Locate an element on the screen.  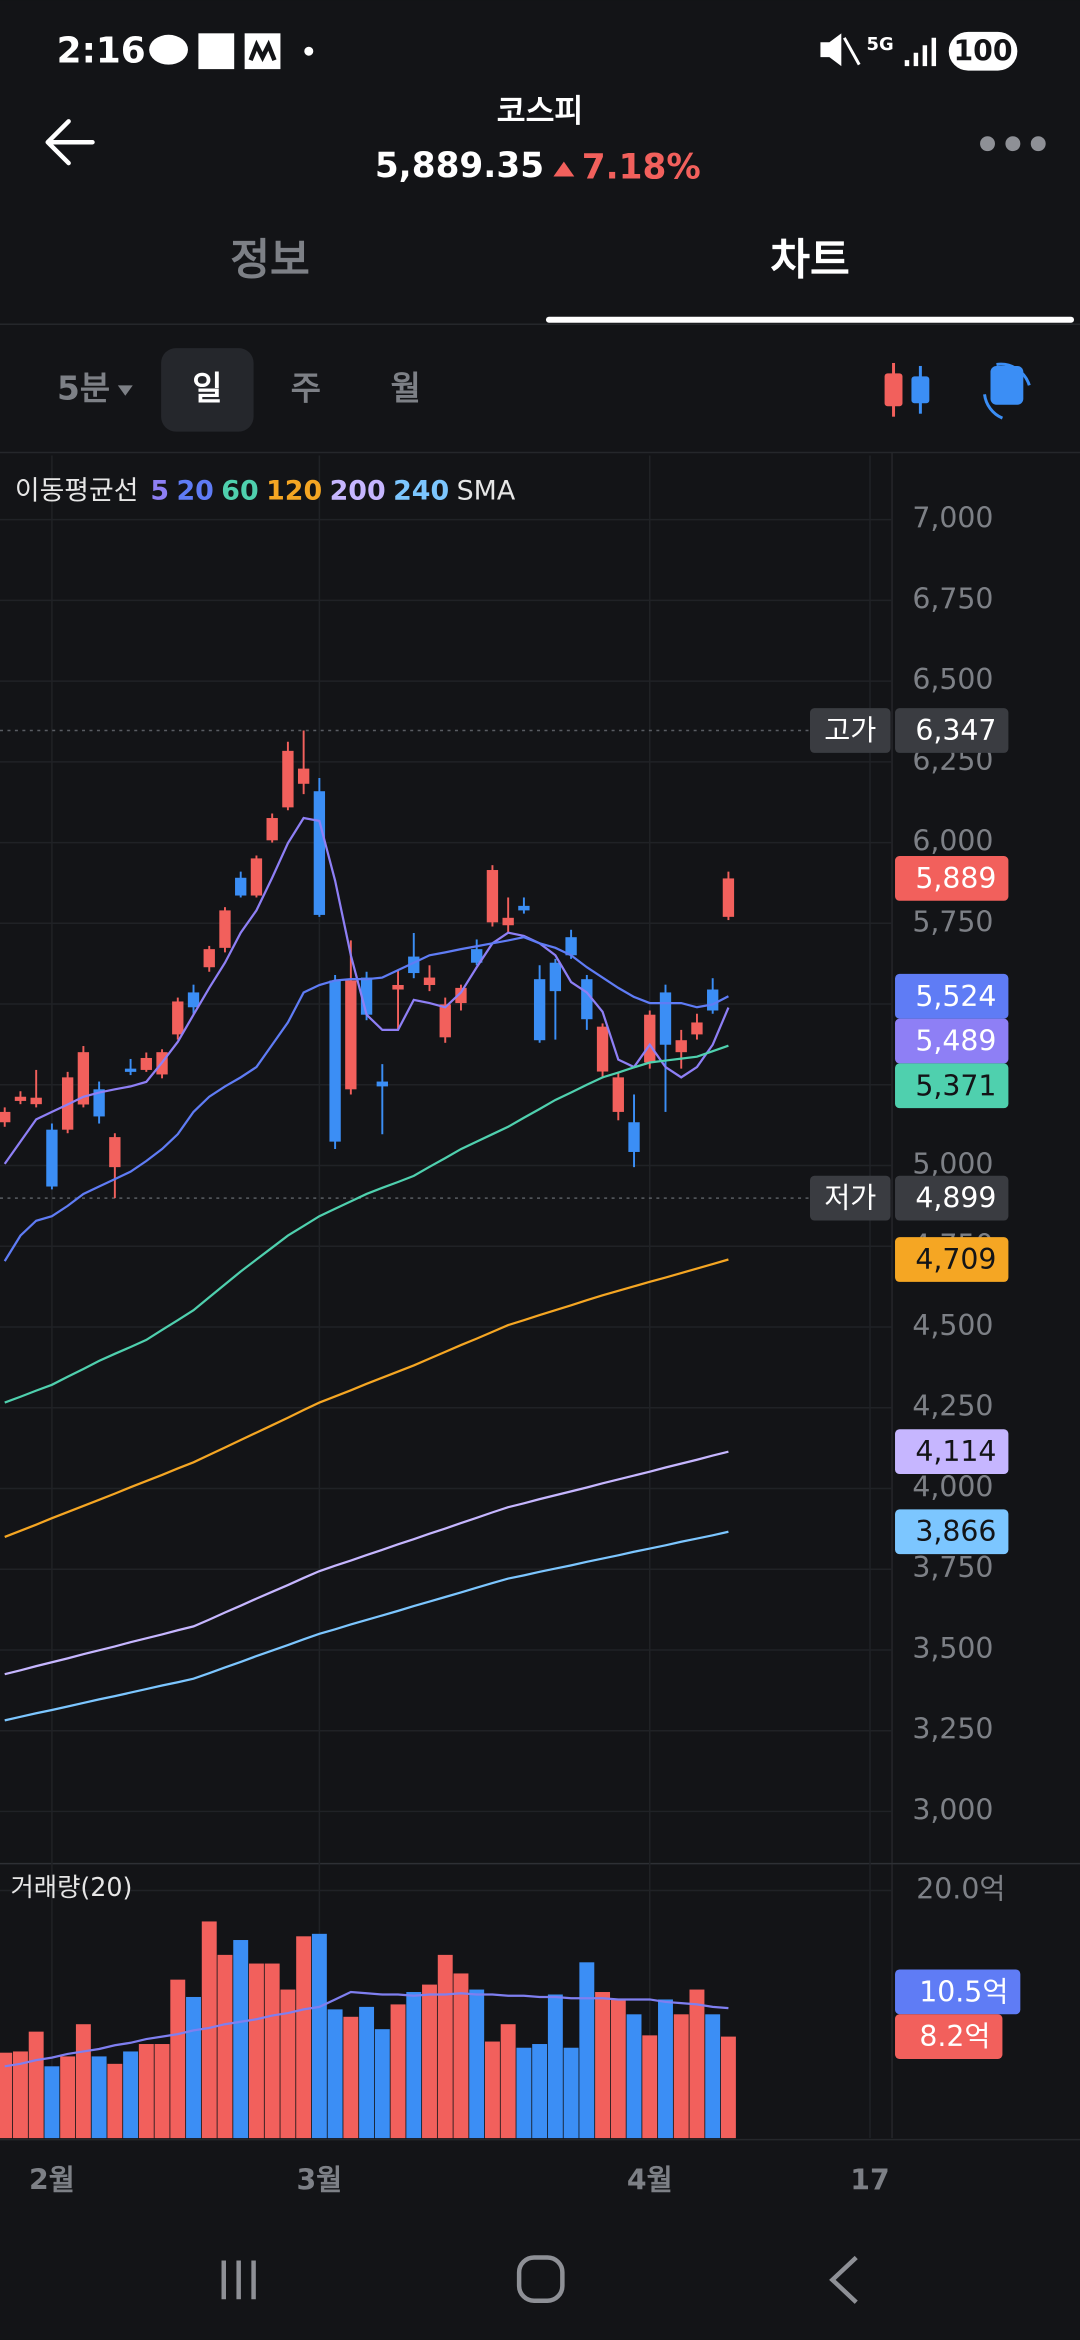
up-triangle is located at coordinates (564, 169).